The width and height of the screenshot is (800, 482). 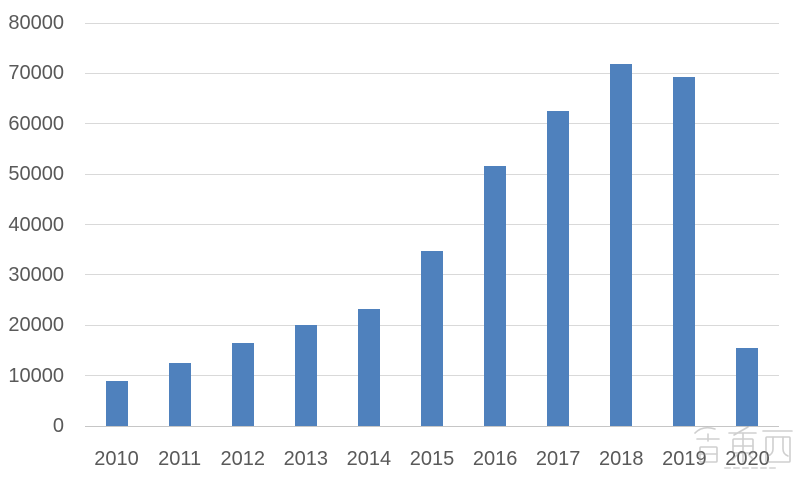 I want to click on x-axis-tick-label: 2017, so click(x=558, y=459).